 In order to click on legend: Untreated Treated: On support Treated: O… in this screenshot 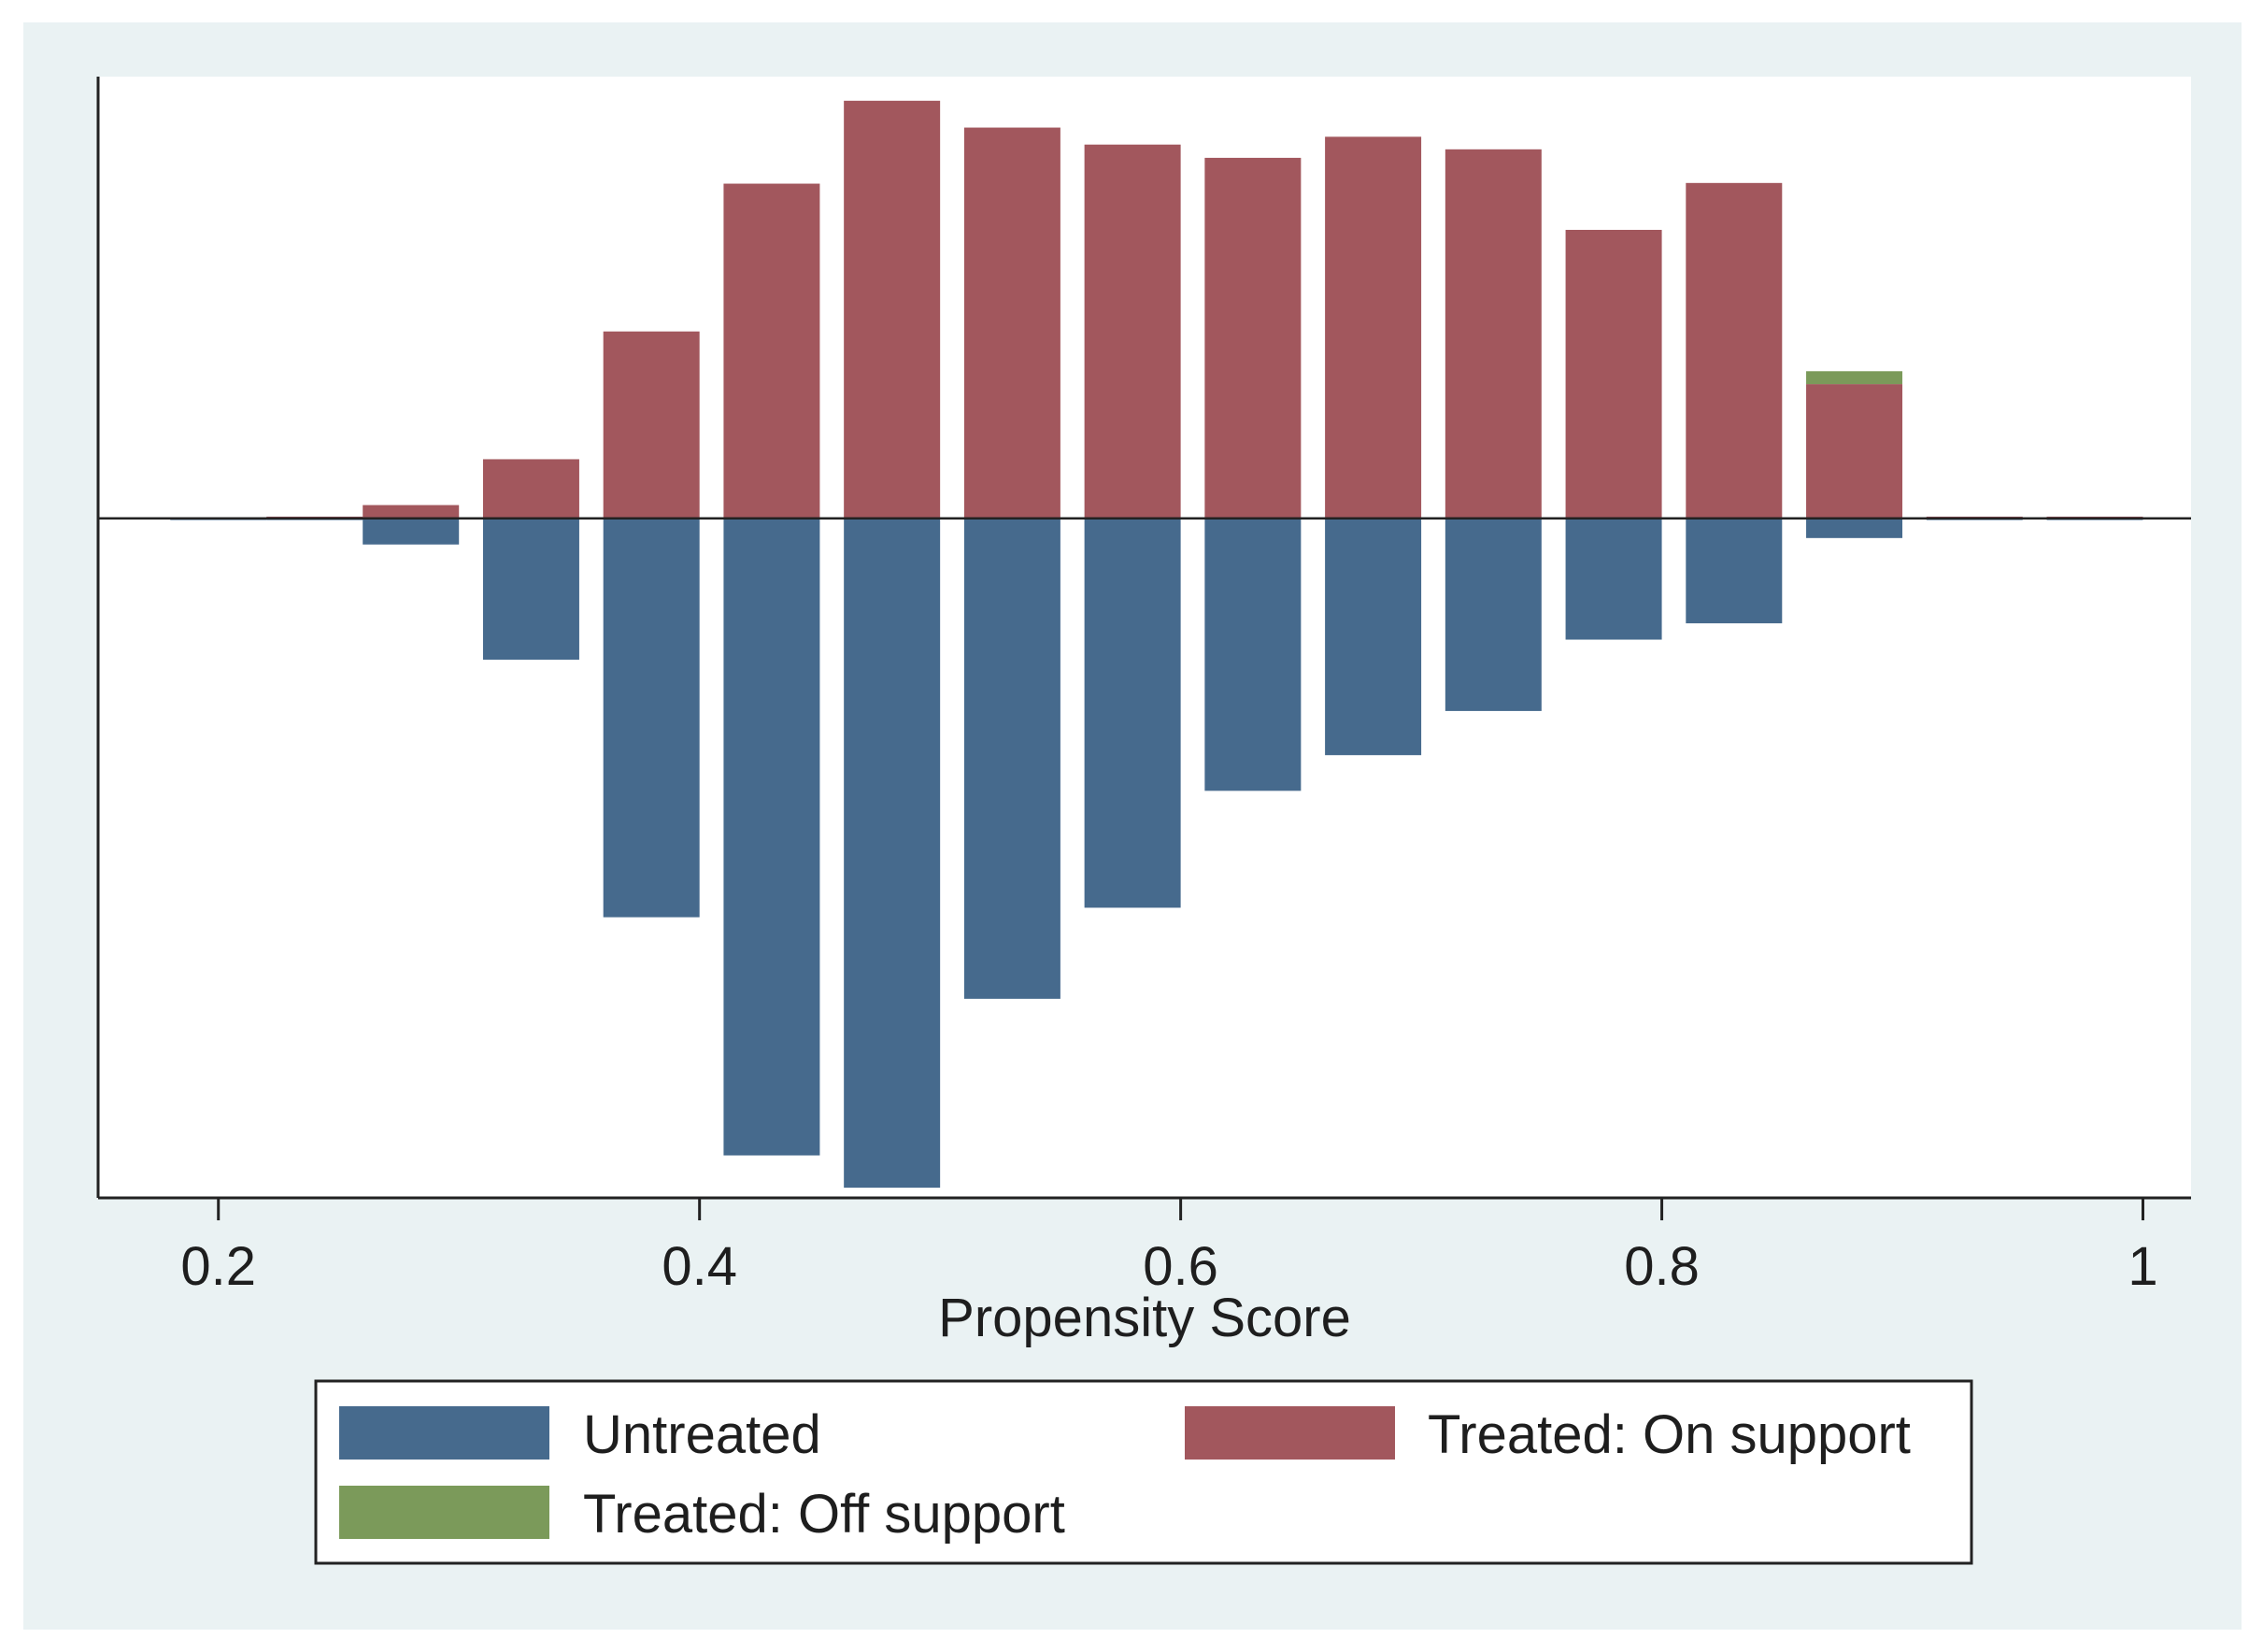, I will do `click(1143, 1472)`.